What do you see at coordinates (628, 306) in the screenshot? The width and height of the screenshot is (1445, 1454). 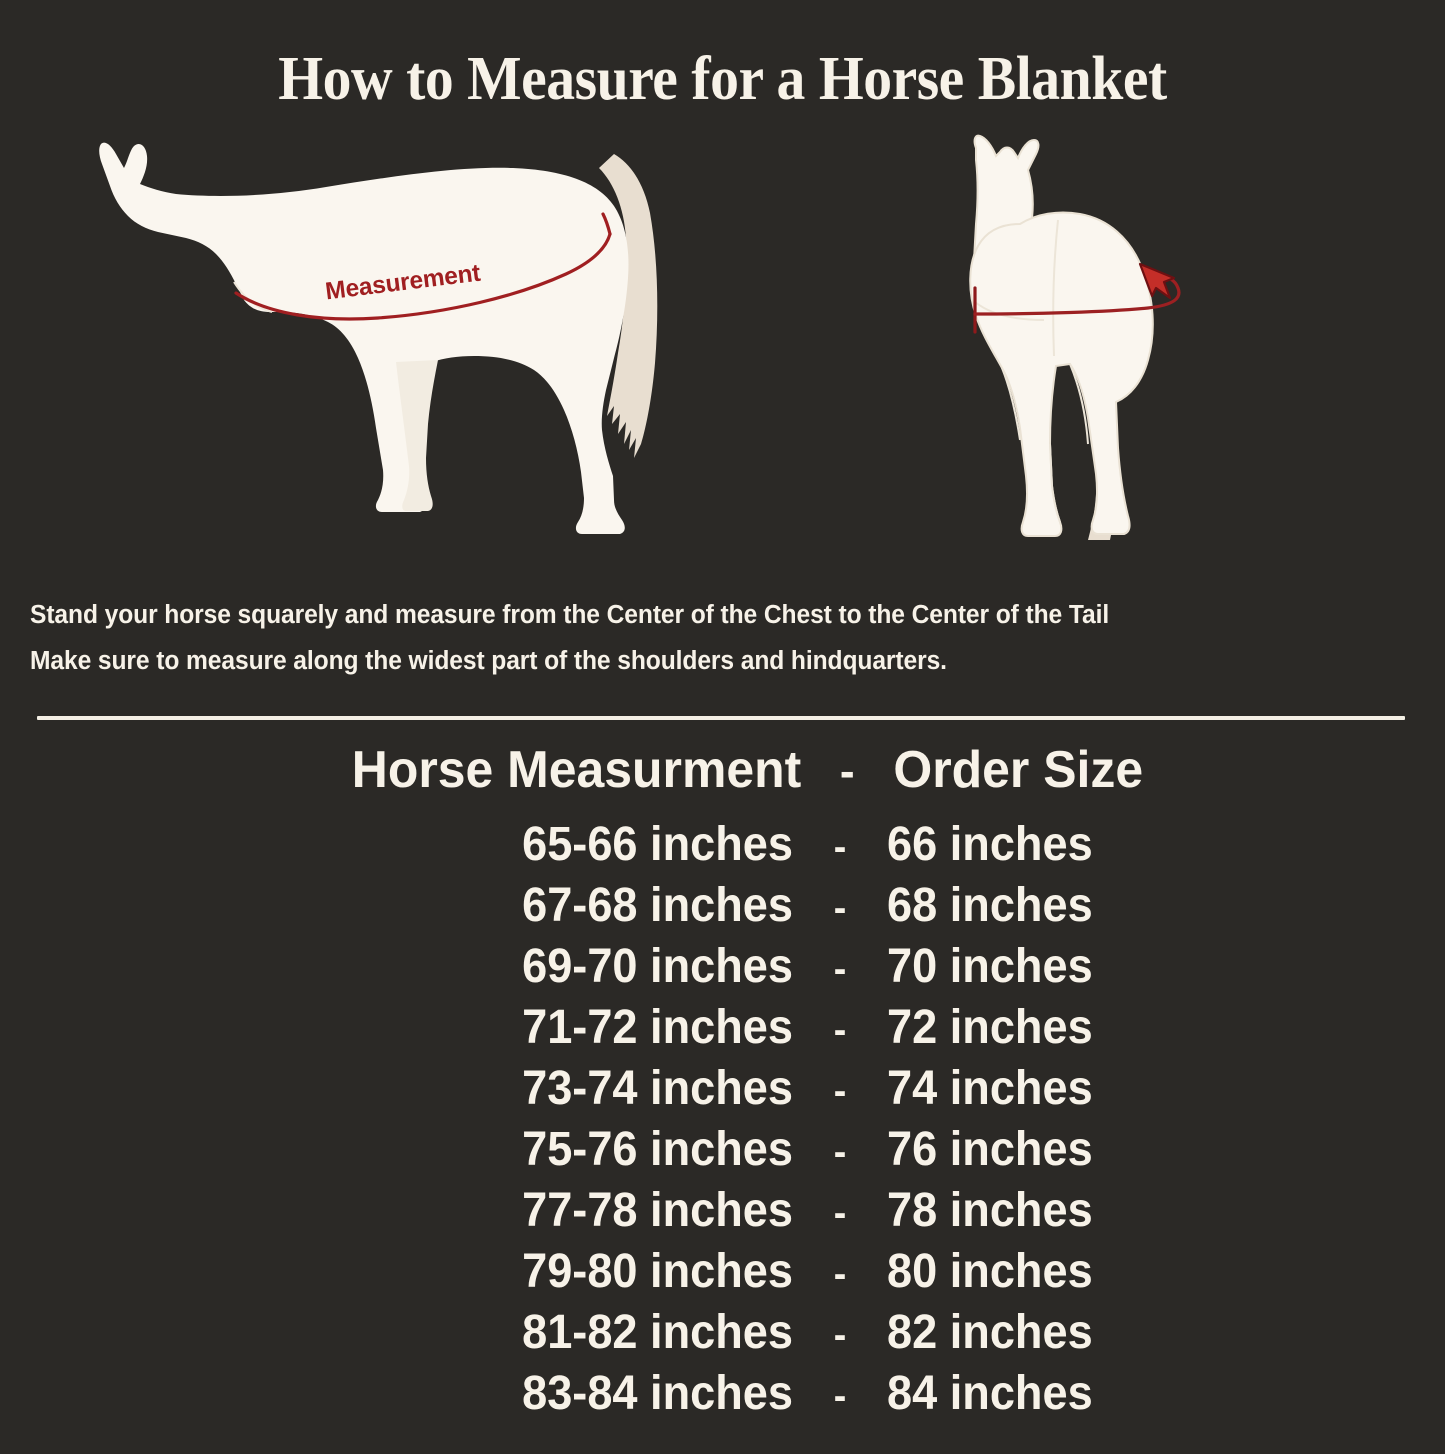 I see `horse-tail-shape` at bounding box center [628, 306].